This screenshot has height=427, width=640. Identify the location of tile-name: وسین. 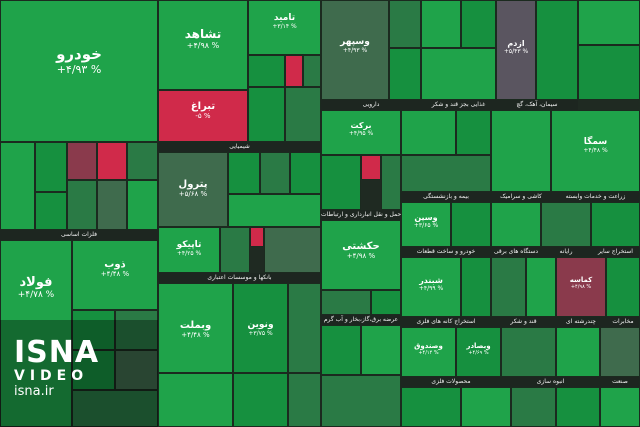
(426, 217).